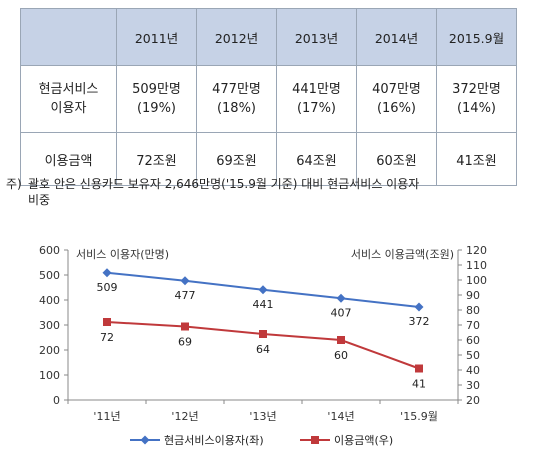  What do you see at coordinates (316, 108) in the screenshot?
I see `cell-share: (17%)` at bounding box center [316, 108].